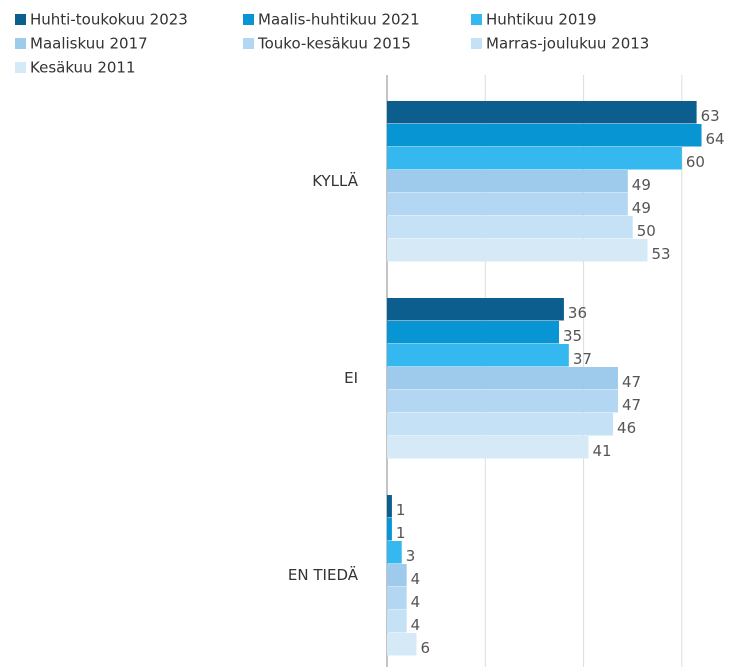 This screenshot has width=731, height=667. Describe the element at coordinates (541, 20) in the screenshot. I see `legend-label: Huhtikuu 2019` at that location.